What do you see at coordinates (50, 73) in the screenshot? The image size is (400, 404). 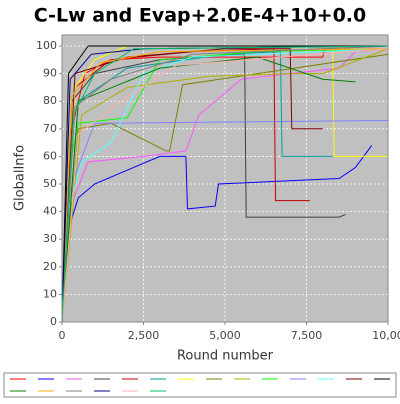 I see `y-tick-label: 90` at bounding box center [50, 73].